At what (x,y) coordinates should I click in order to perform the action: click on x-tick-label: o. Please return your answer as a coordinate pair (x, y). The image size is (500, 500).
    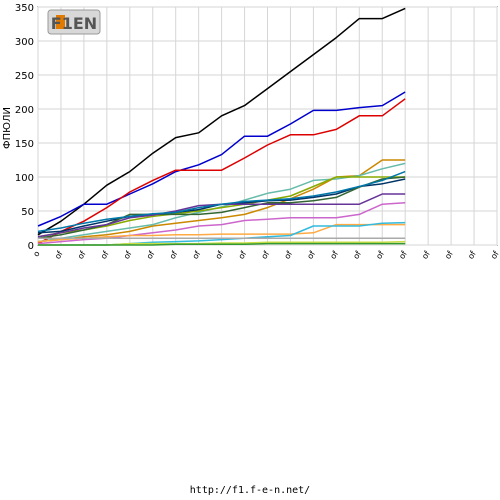
    Looking at the image, I should click on (36, 253).